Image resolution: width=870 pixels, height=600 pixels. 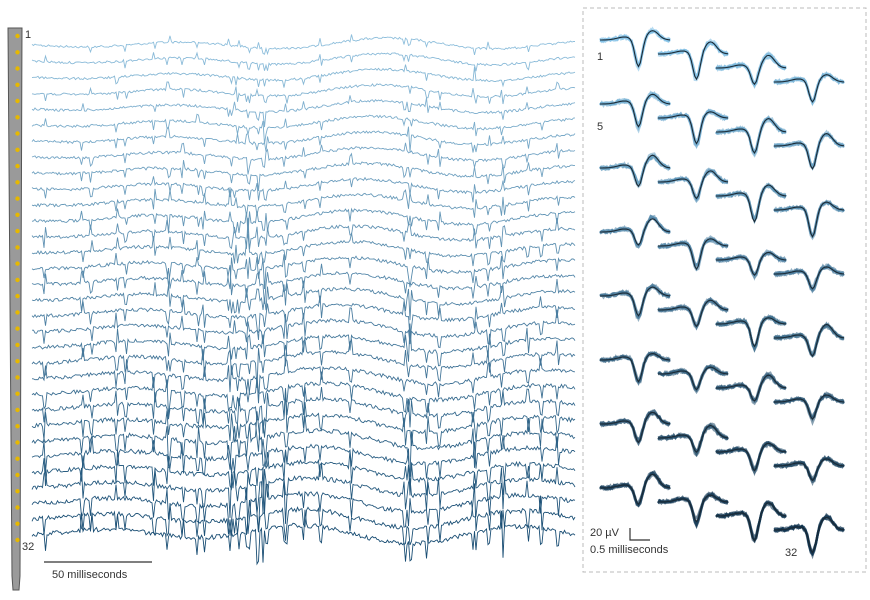 I want to click on trace-scale-bar: 50 milliseconds, so click(x=98, y=571).